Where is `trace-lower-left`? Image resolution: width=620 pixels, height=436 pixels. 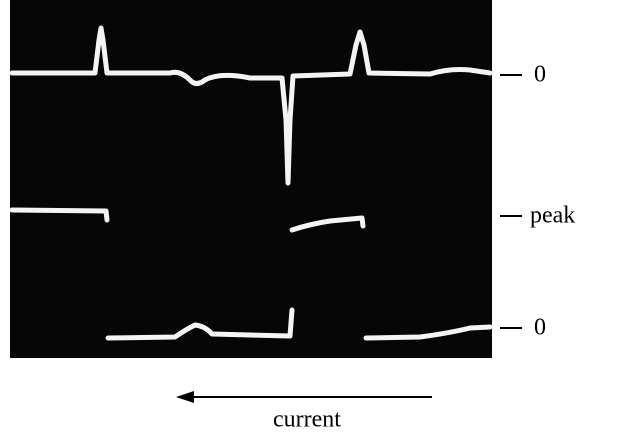
trace-lower-left is located at coordinates (59, 215).